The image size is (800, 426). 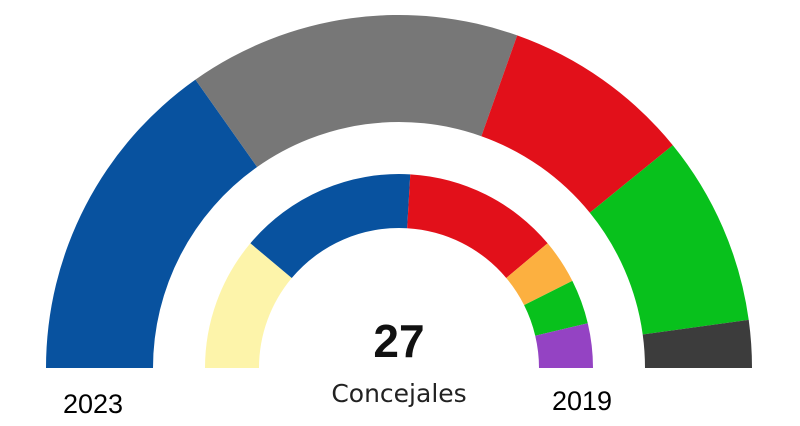 What do you see at coordinates (582, 401) in the screenshot?
I see `year-label-2019: 2019` at bounding box center [582, 401].